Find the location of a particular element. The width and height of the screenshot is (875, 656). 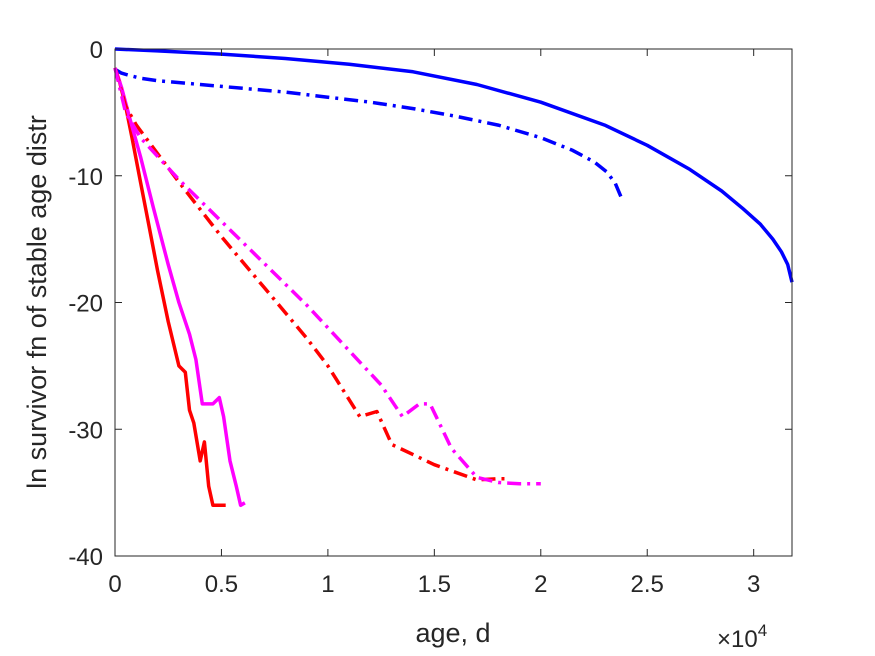

x-axis-label: age, d is located at coordinates (452, 633).